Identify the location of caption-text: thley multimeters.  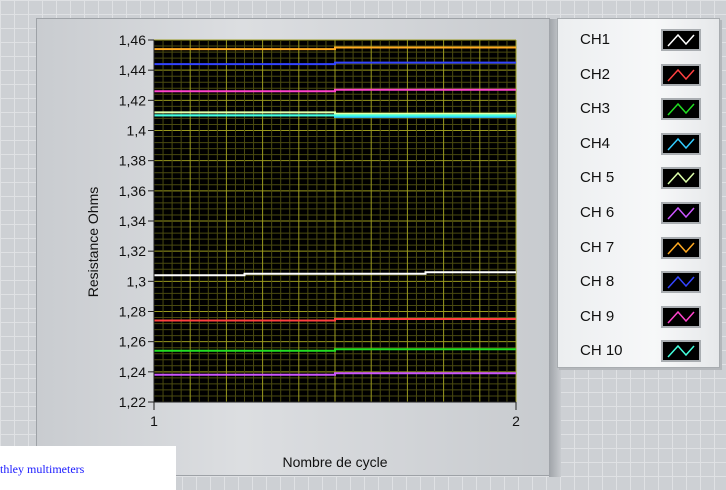
(42, 469).